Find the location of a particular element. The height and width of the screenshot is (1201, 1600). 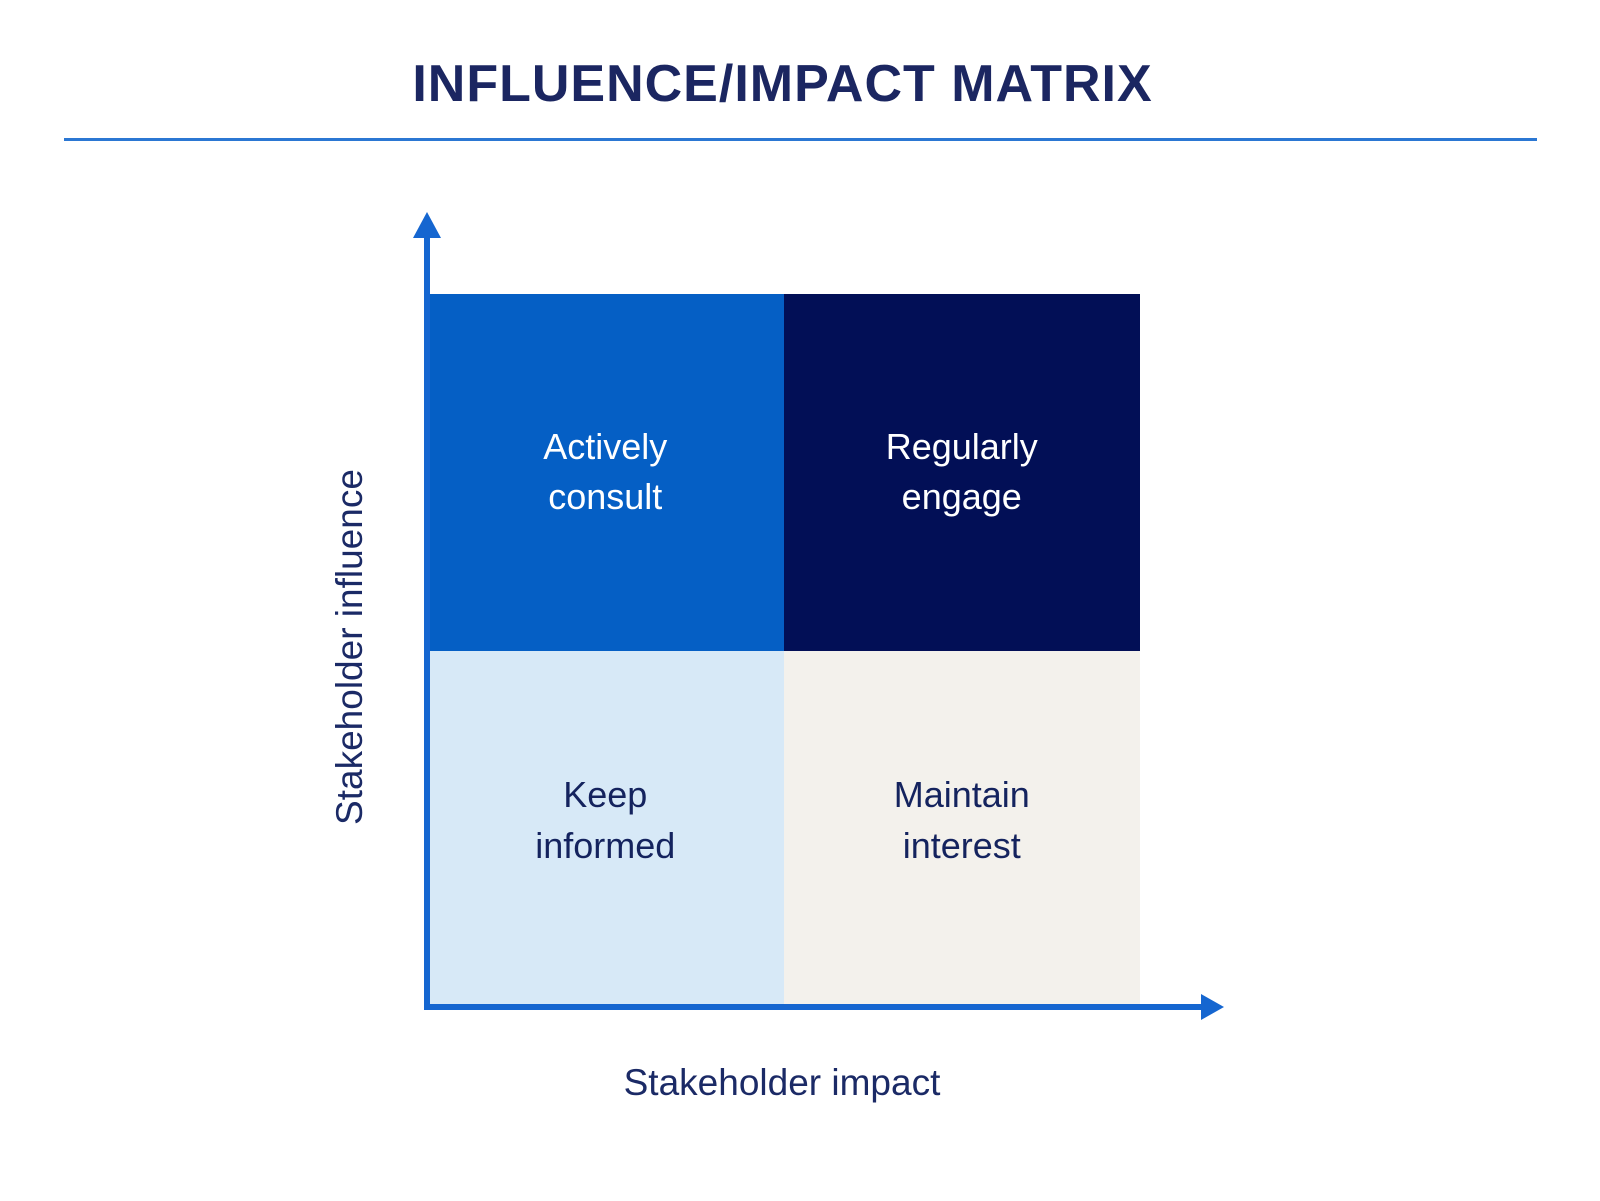

quadrant-label-line: engage is located at coordinates (961, 497).